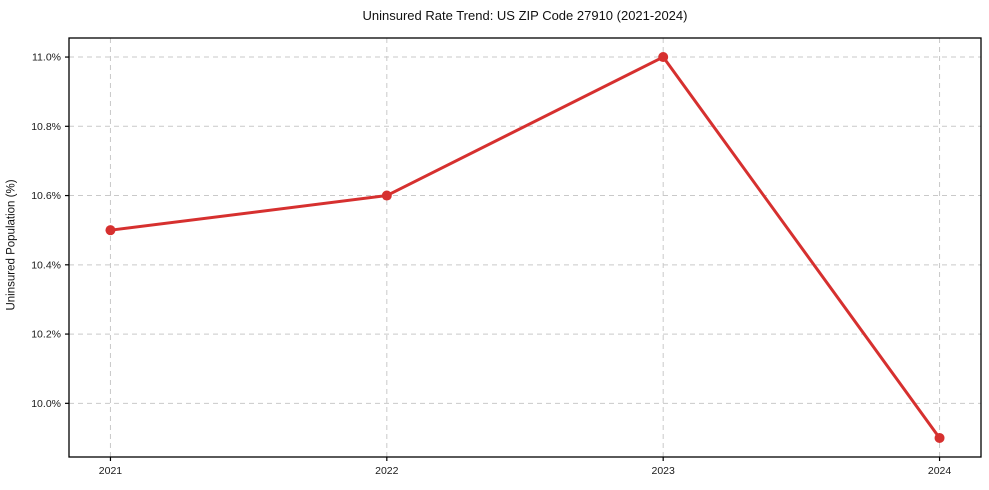  I want to click on x-tick-label: 2021, so click(111, 471).